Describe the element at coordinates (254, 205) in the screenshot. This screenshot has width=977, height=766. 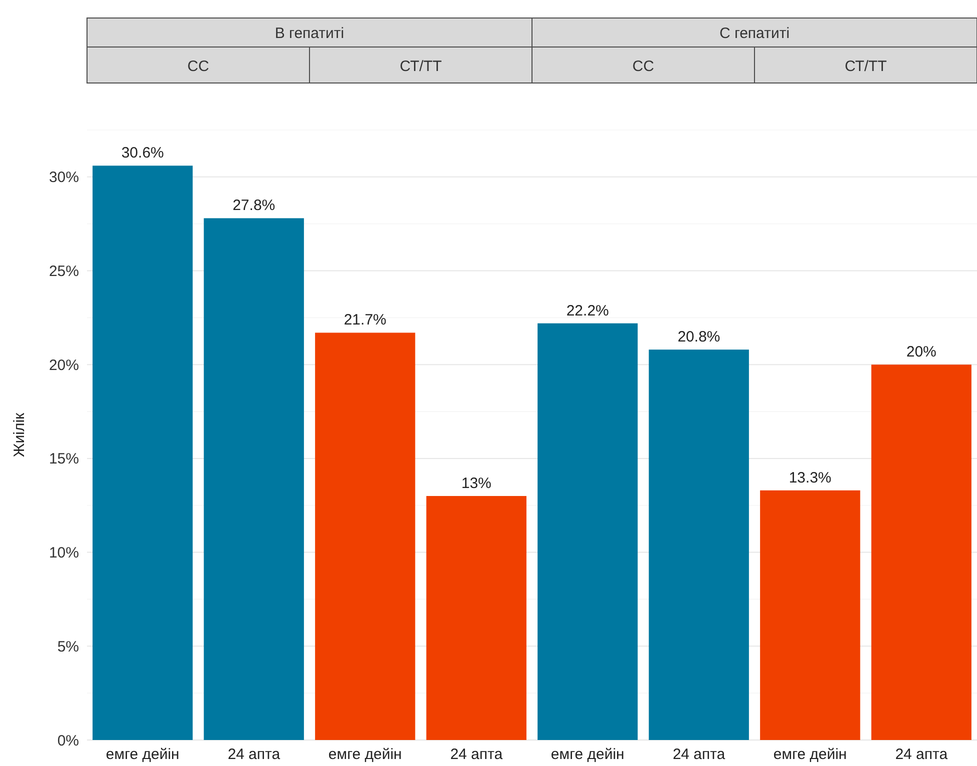
I see `data-label: 27.8%` at that location.